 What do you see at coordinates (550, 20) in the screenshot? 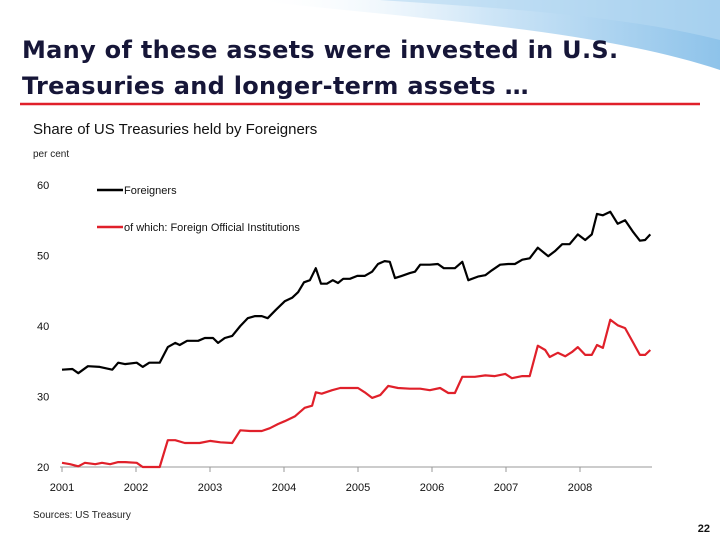
I see `background-swoosh` at bounding box center [550, 20].